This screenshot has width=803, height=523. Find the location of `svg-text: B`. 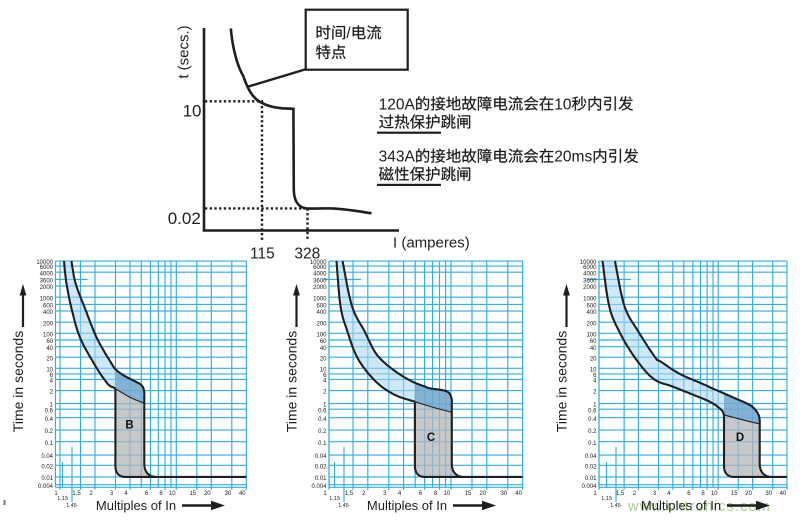

svg-text: B is located at coordinates (129, 426).